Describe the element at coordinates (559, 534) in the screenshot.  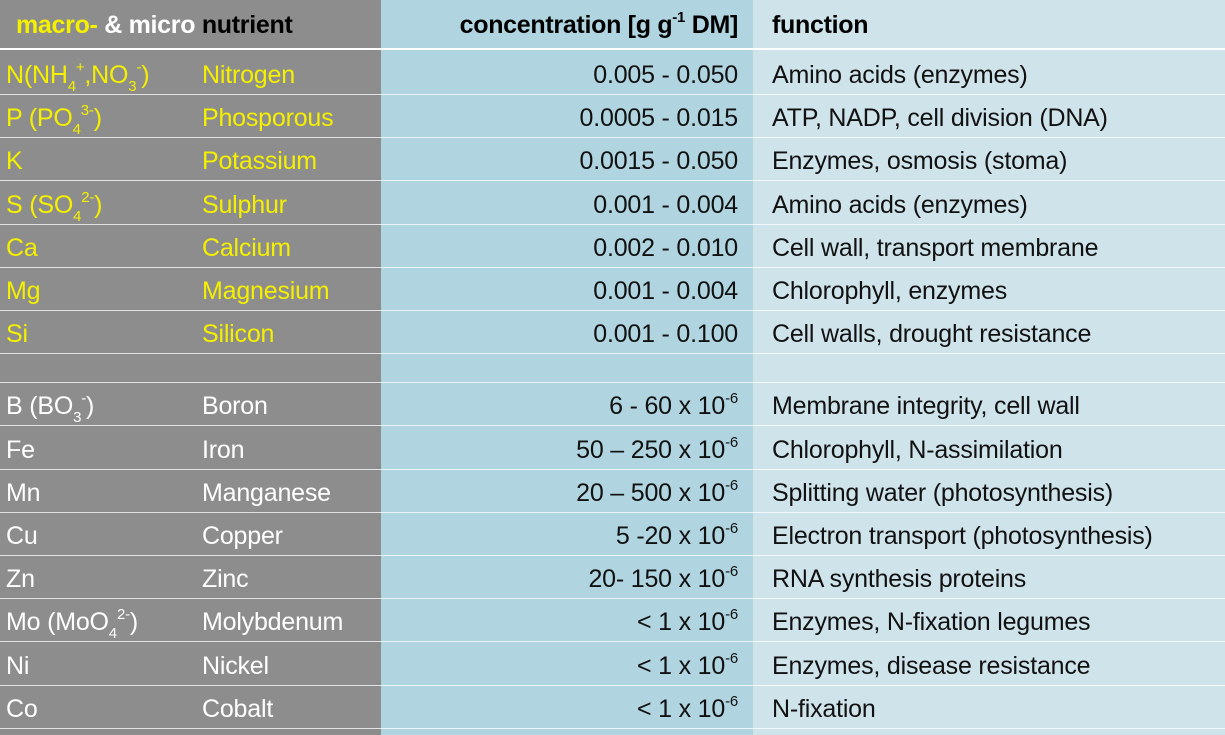
I see `concentration-value: 5 -20 x 10-6` at that location.